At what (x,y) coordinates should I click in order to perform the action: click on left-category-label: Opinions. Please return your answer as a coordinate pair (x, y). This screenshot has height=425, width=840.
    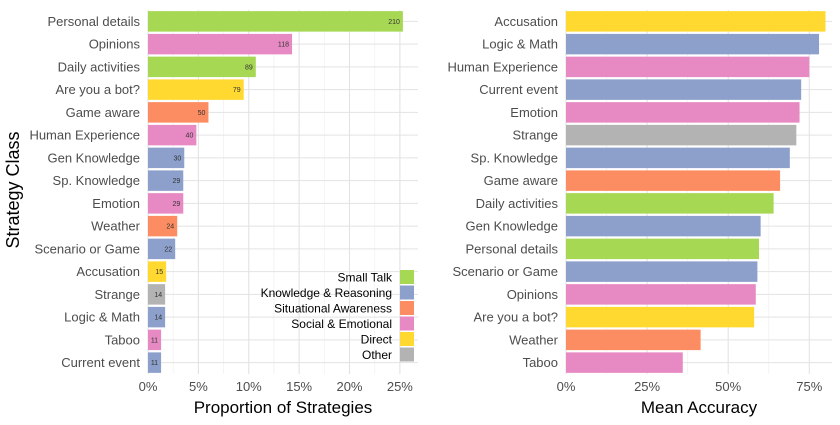
    Looking at the image, I should click on (115, 44).